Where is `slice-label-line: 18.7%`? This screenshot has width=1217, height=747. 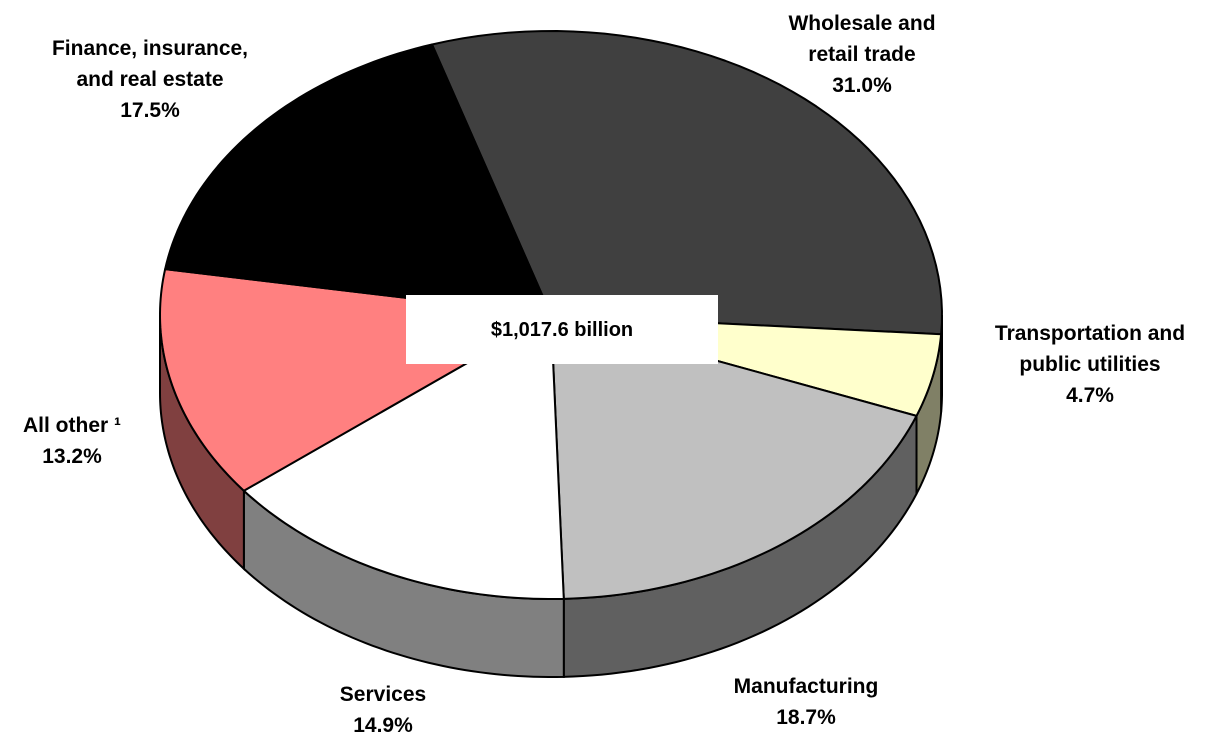 slice-label-line: 18.7% is located at coordinates (806, 717).